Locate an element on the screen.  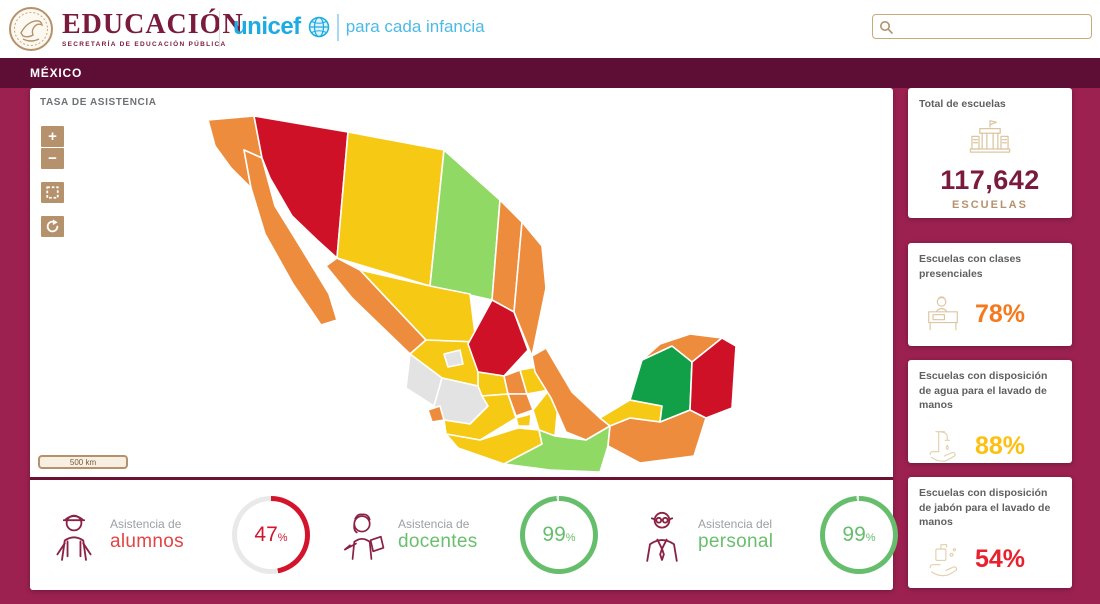
mexico-seal-icon is located at coordinates (31, 29).